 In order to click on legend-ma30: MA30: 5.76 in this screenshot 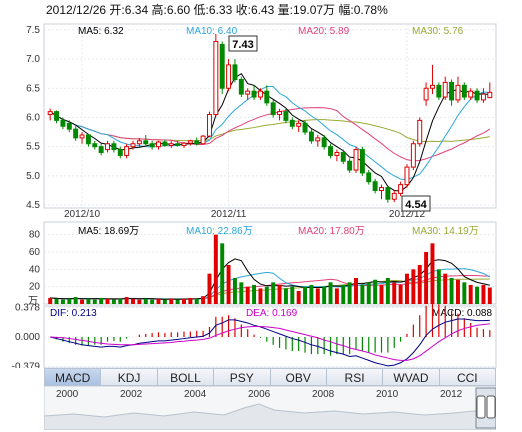, I will do `click(438, 31)`.